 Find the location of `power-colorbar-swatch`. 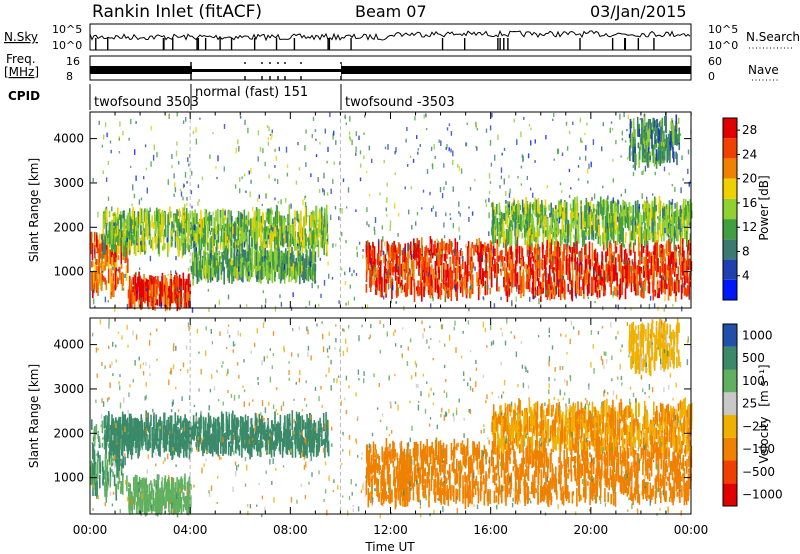

power-colorbar-swatch is located at coordinates (730, 269).